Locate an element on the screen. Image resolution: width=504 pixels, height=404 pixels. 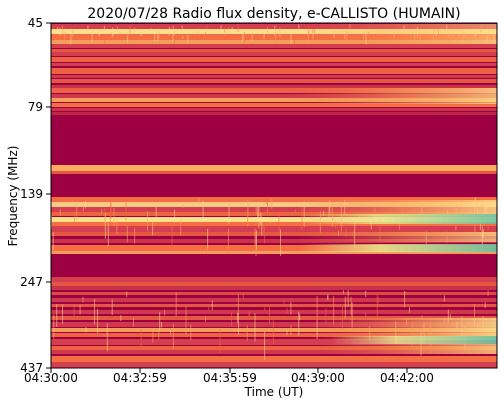
x-tick: 04:39:00 is located at coordinates (318, 376).